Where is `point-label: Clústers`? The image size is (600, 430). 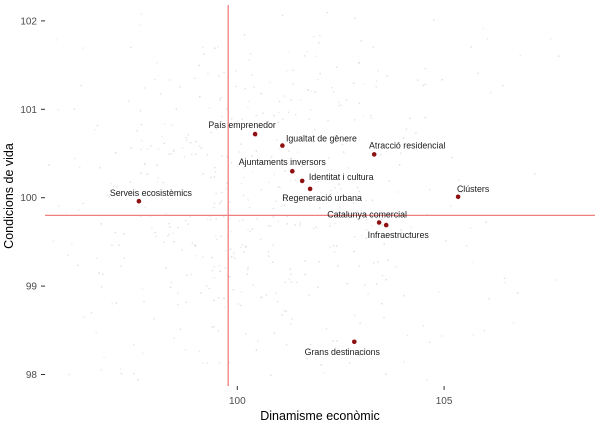 point-label: Clústers is located at coordinates (473, 189).